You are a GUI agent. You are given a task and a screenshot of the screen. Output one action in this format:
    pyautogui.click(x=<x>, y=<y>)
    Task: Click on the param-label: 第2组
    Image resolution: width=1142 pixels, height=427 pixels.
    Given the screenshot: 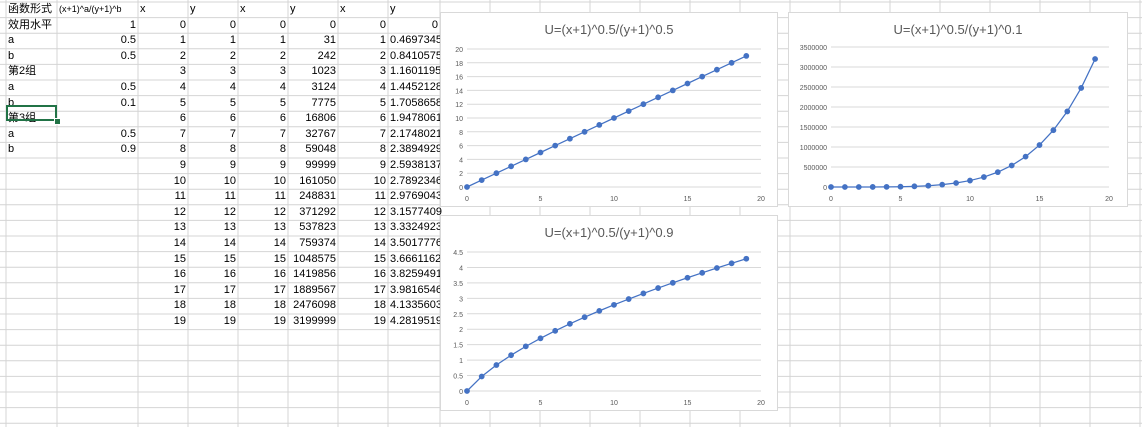 What is the action you would take?
    pyautogui.click(x=22, y=71)
    